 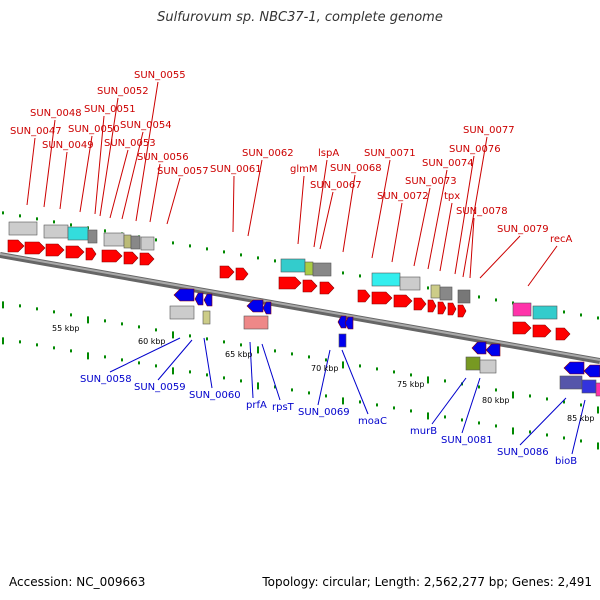 I want to click on gene-label: SUN_0081, so click(x=467, y=440).